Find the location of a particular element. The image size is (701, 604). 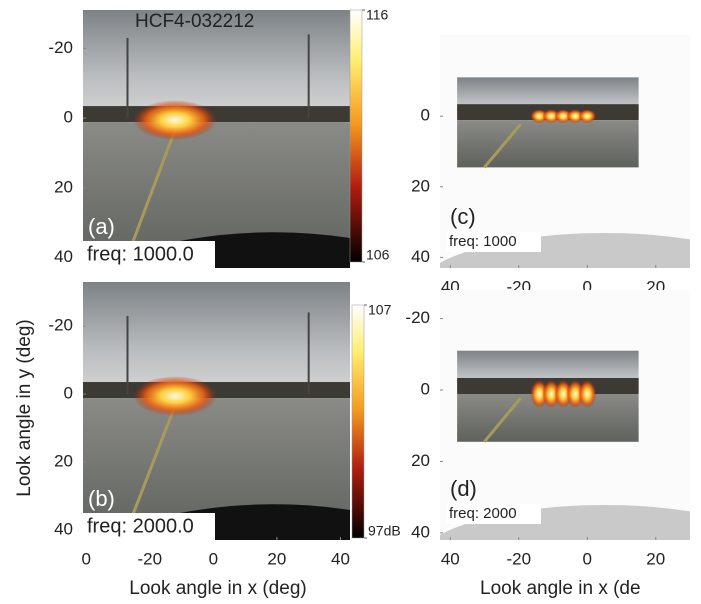

x-axis-label: Look angle in x (deg) is located at coordinates (217, 588).